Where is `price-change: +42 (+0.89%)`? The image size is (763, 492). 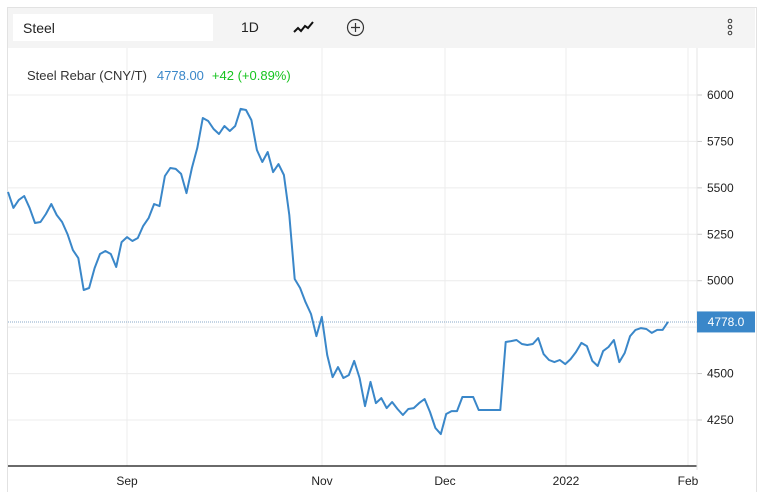
price-change: +42 (+0.89%) is located at coordinates (251, 75).